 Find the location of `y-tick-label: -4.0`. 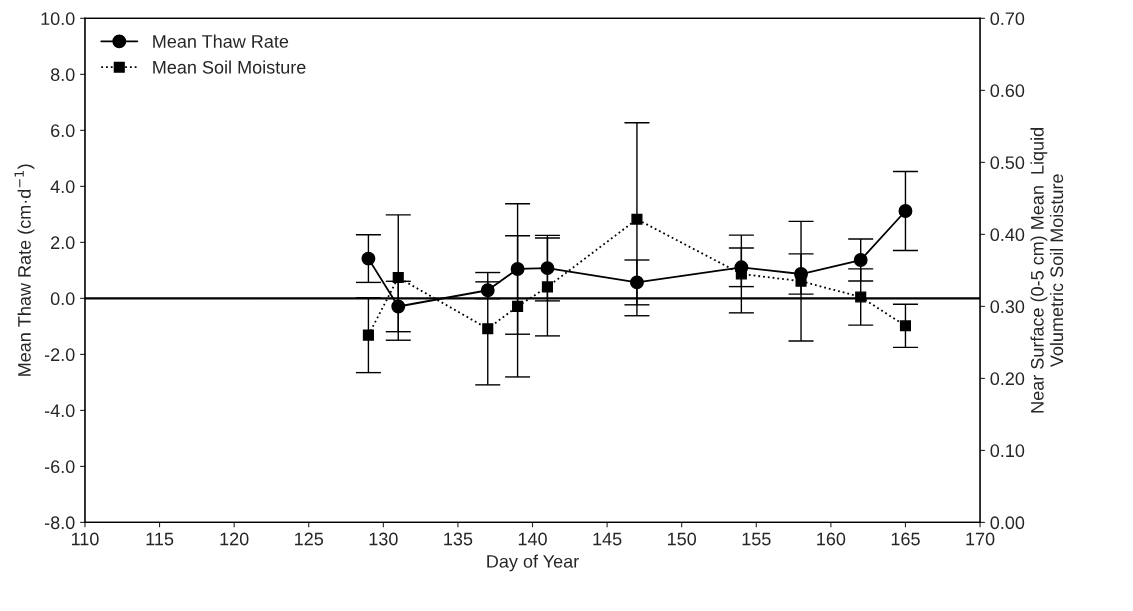

y-tick-label: -4.0 is located at coordinates (59, 411).